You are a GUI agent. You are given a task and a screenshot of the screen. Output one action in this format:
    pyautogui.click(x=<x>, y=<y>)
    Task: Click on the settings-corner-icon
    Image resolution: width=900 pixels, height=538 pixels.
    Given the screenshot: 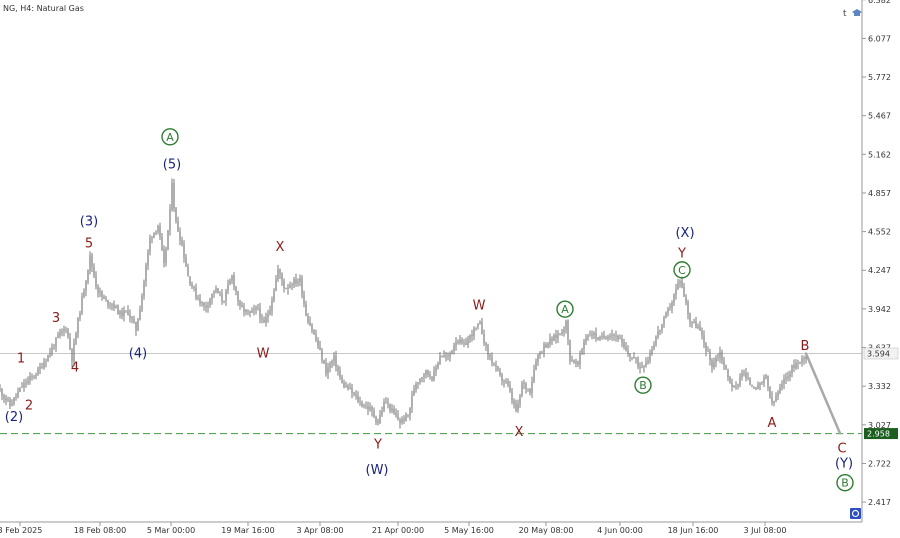 What is the action you would take?
    pyautogui.click(x=855, y=513)
    